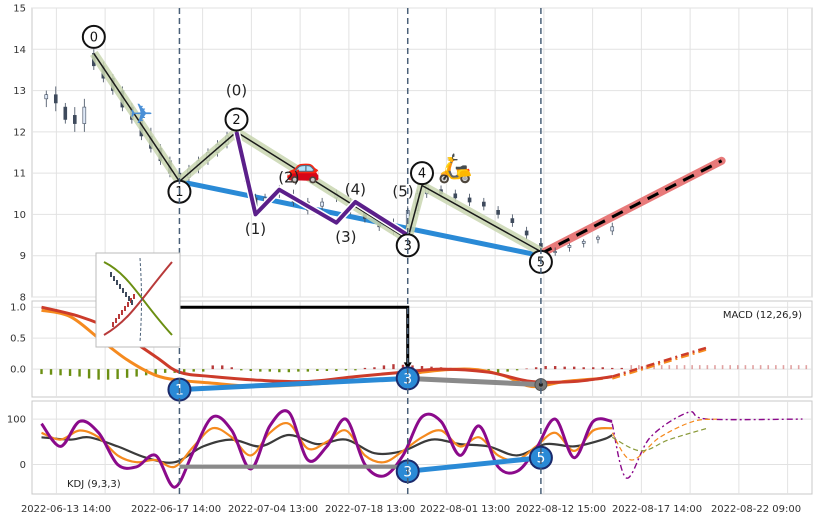  I want to click on y-tick-label: 15, so click(19, 9).